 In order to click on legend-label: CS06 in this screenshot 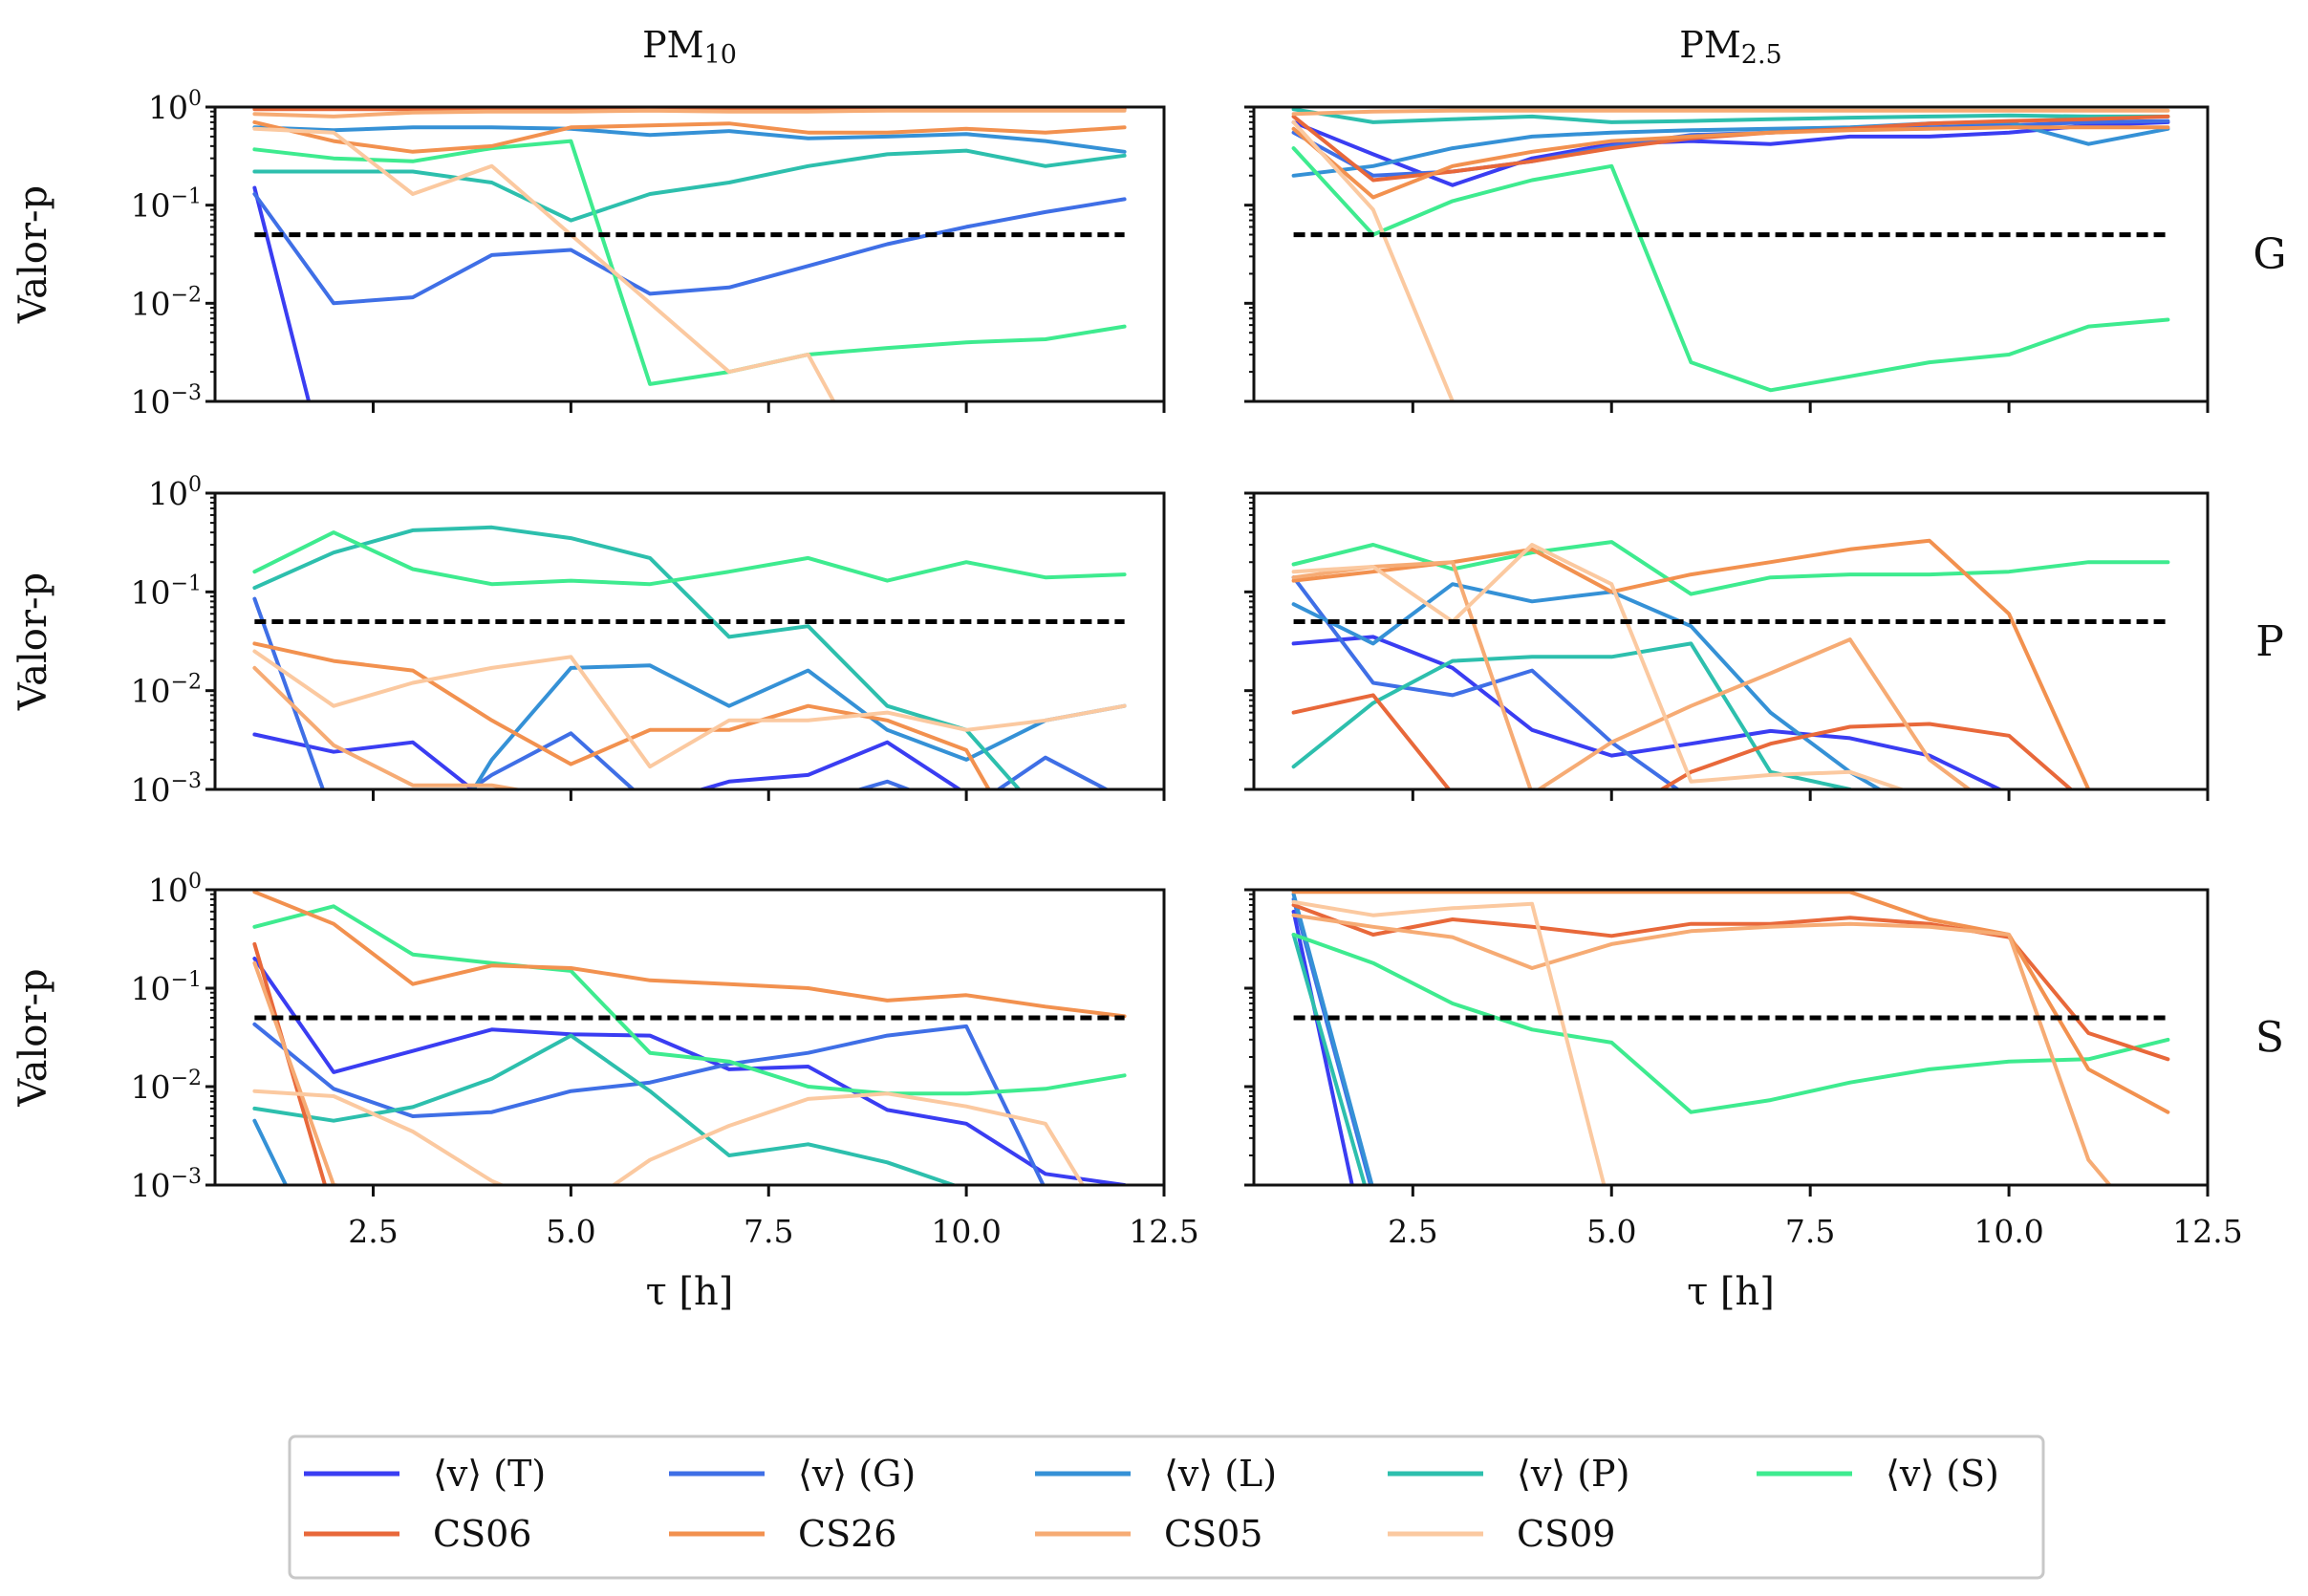, I will do `click(482, 1534)`.